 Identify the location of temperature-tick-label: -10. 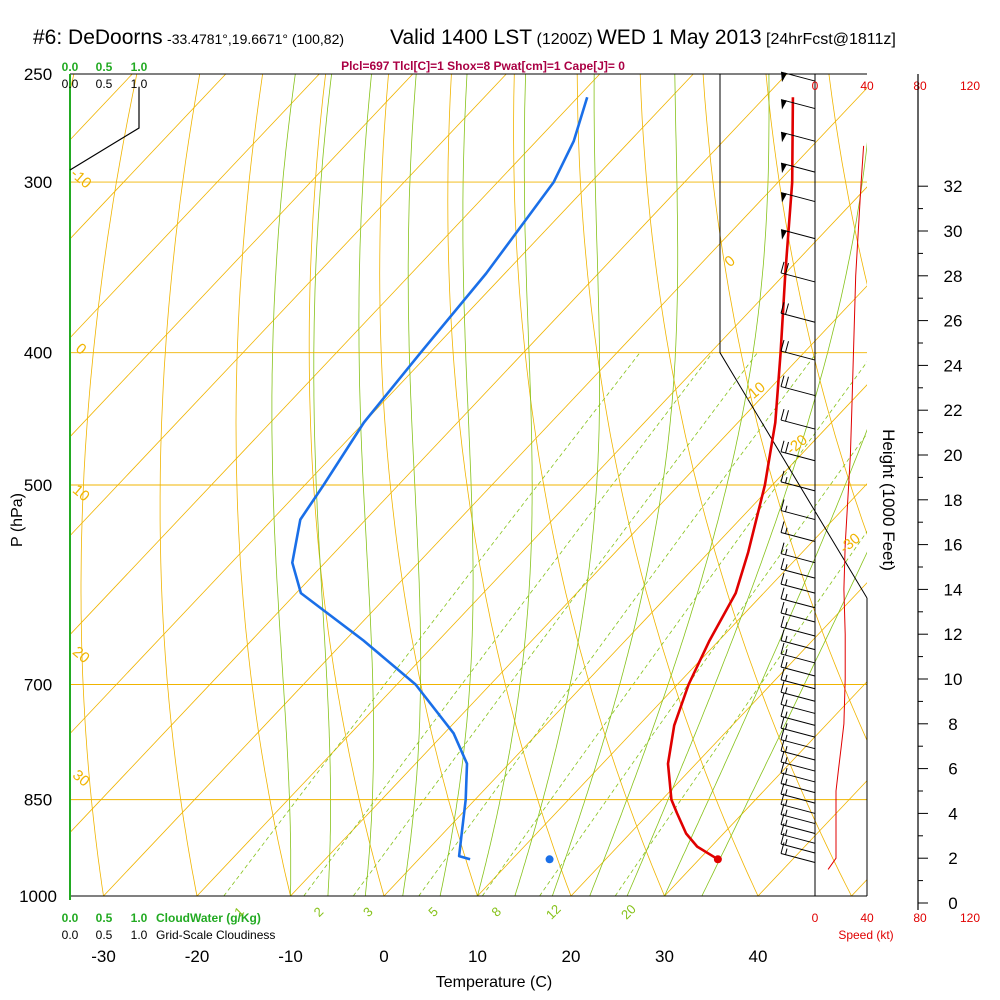
(290, 956).